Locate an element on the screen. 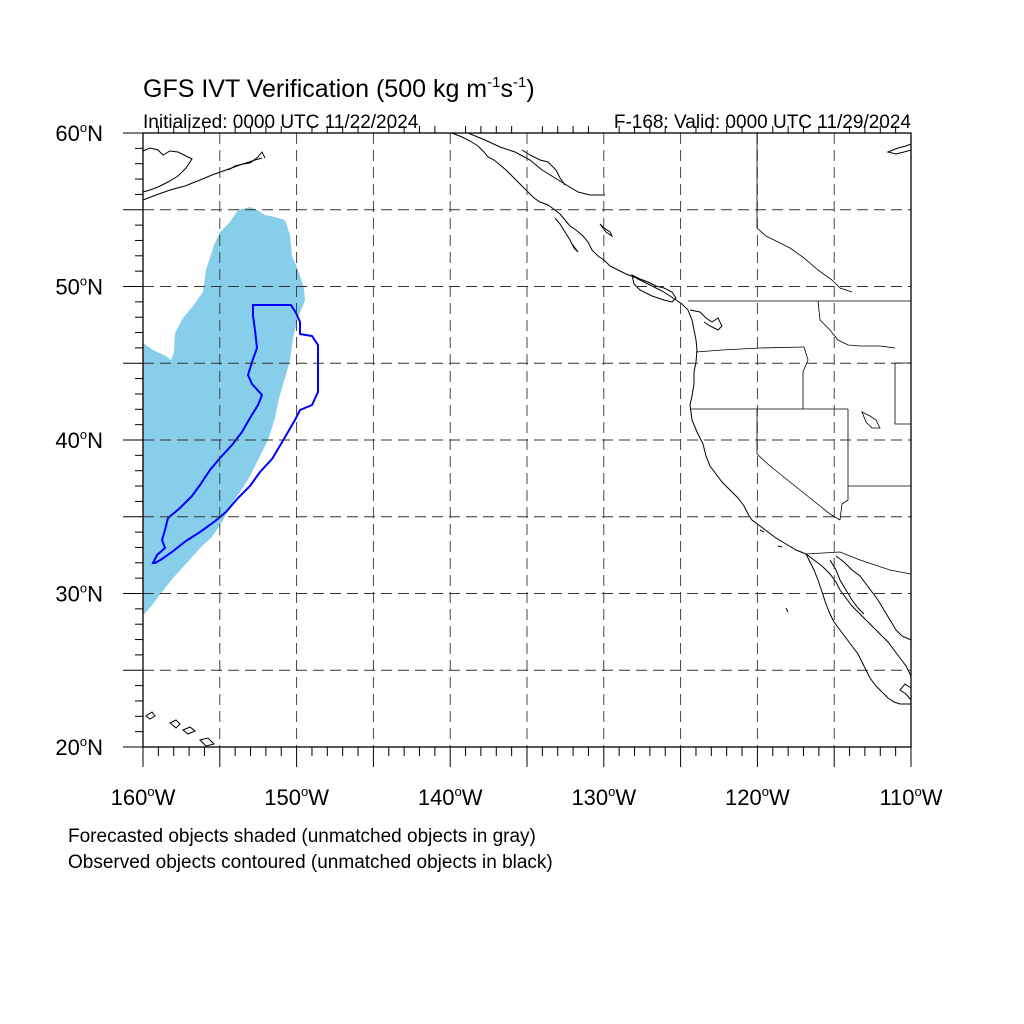 This screenshot has width=1024, height=1024. init-time-label: Initialized: 0000 UTC 11/22/2024 is located at coordinates (281, 122).